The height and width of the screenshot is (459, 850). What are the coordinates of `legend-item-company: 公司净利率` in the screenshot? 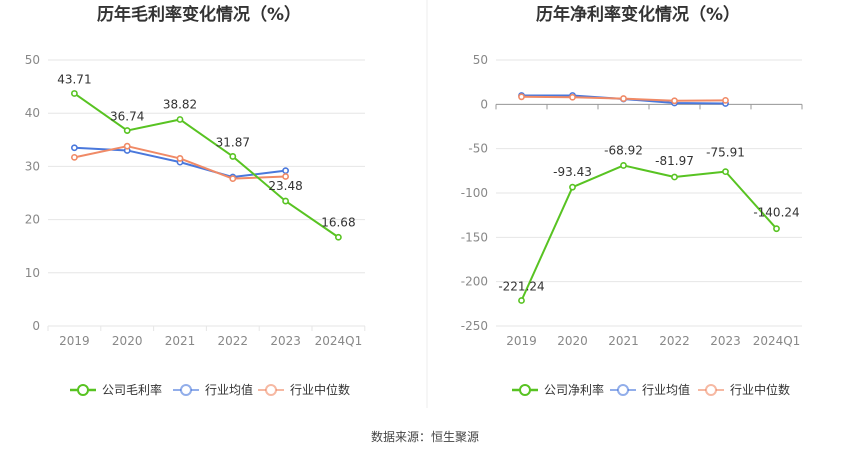 It's located at (558, 389).